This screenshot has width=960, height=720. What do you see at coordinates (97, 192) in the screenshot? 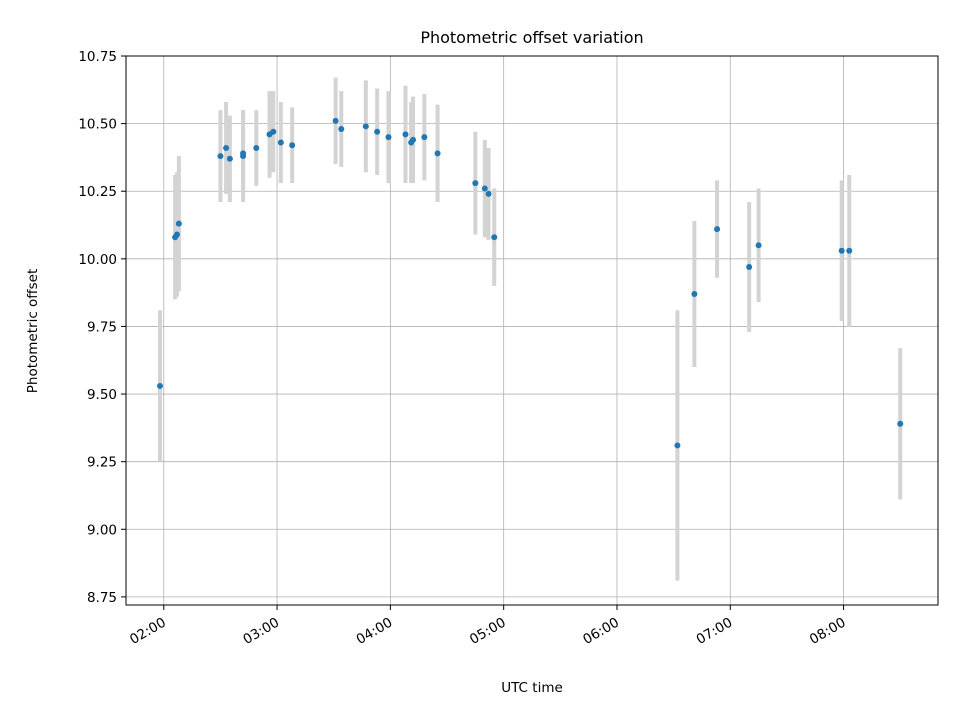
I see `y-tick-label: 10.25` at bounding box center [97, 192].